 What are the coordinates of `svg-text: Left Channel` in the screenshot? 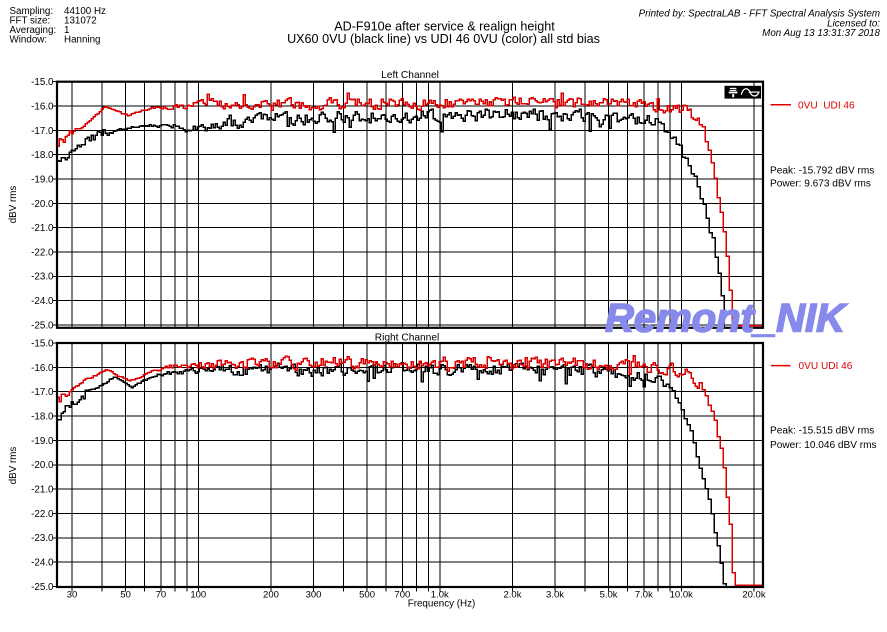 It's located at (410, 75).